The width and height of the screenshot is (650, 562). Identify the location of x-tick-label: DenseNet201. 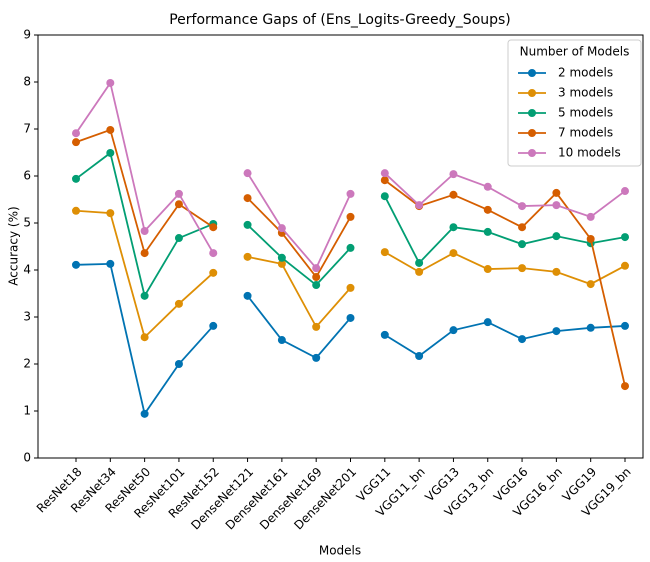
(325, 499).